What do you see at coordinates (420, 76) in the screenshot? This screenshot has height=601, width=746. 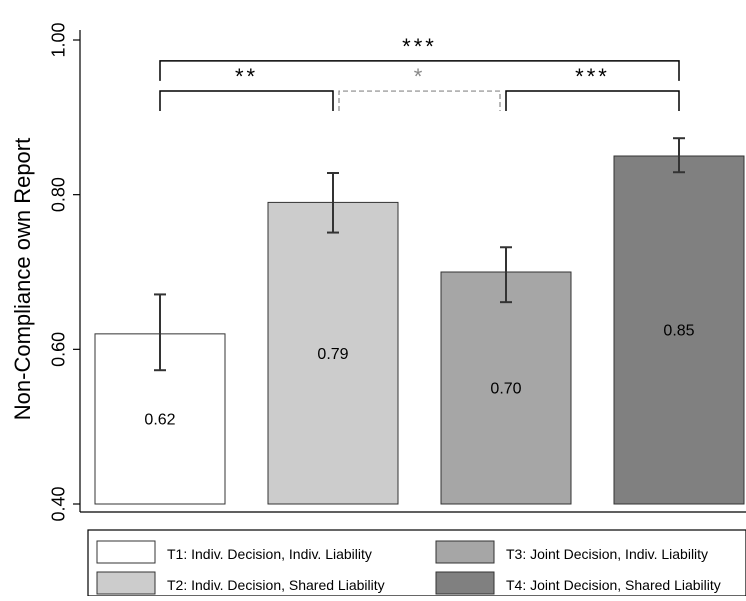 I see `significance-label: *` at bounding box center [420, 76].